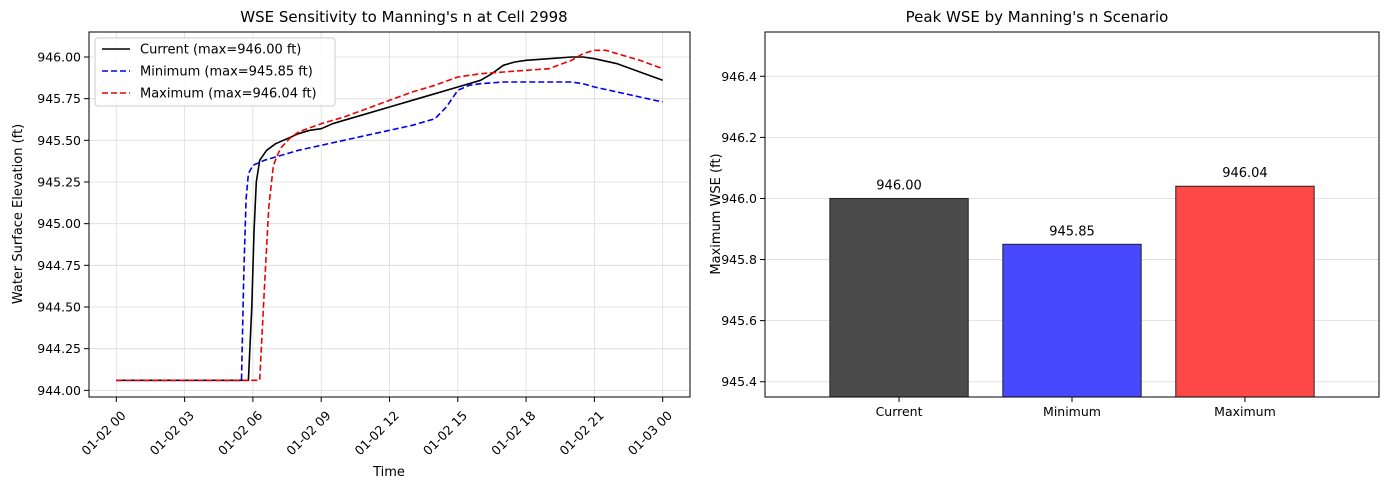 Image resolution: width=1389 pixels, height=490 pixels. I want to click on bar-value-label: 946.04, so click(1245, 173).